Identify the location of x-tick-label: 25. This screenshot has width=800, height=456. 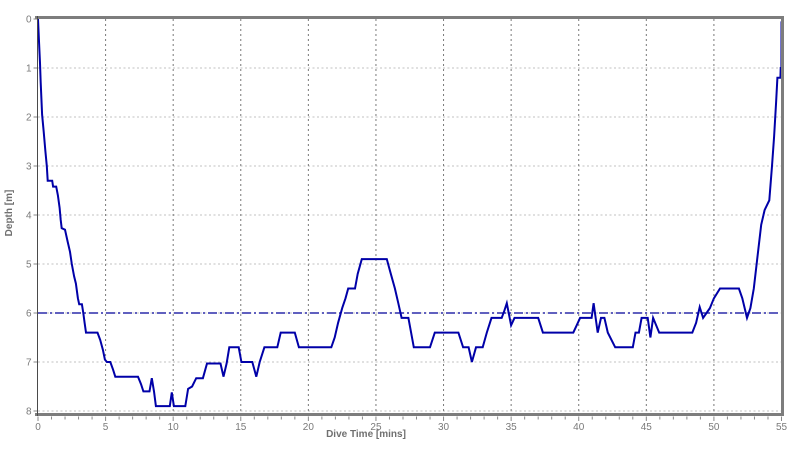
(376, 427).